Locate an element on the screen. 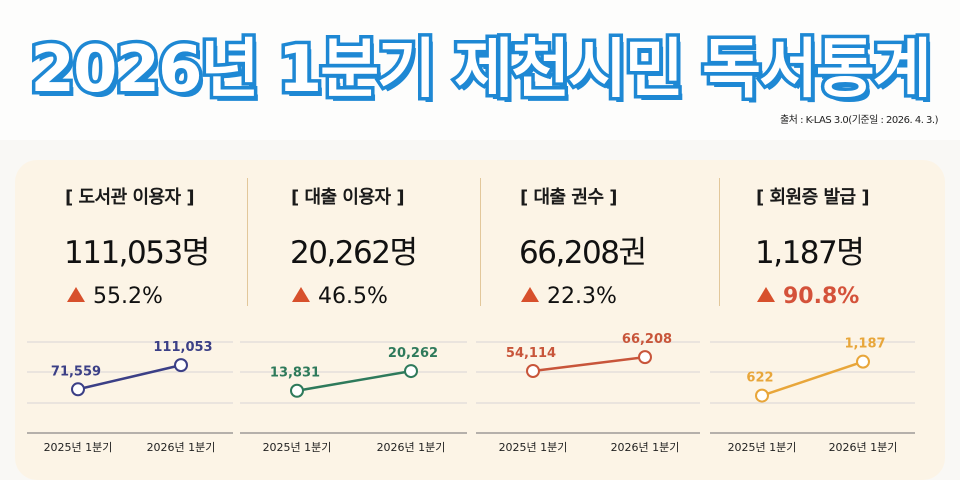 The width and height of the screenshot is (960, 480). data-label: 1,187 is located at coordinates (864, 344).